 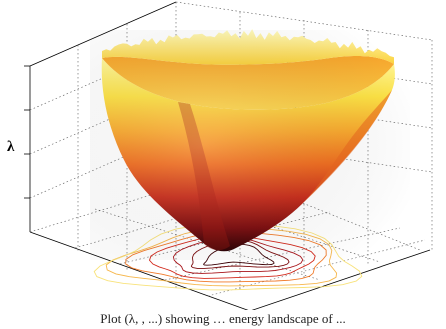 I want to click on floor-right-edge, so click(x=341, y=279).